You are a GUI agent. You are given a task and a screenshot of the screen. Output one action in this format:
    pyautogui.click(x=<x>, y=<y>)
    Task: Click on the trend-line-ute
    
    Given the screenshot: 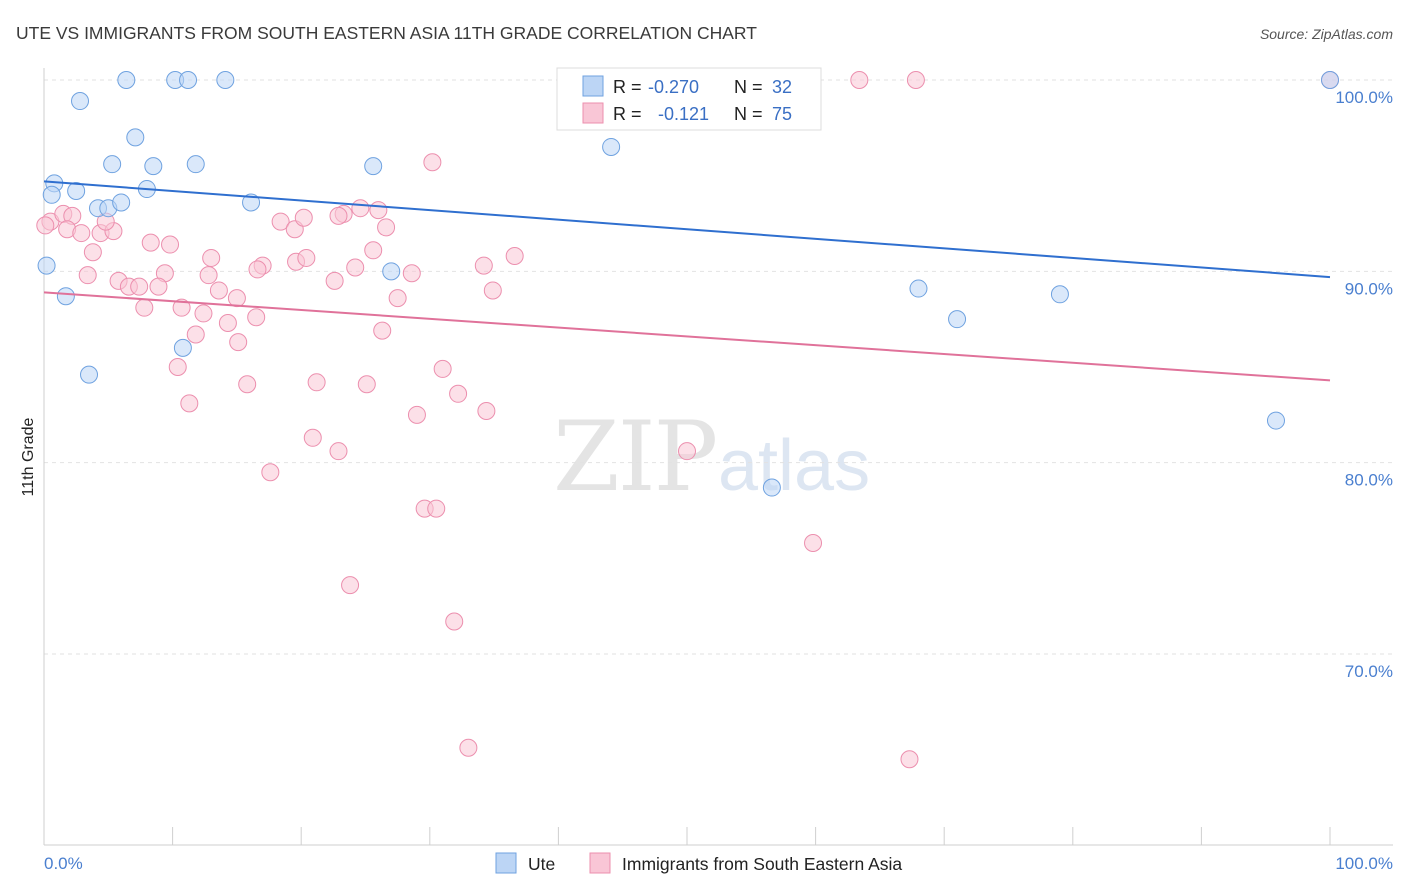 What is the action you would take?
    pyautogui.click(x=687, y=229)
    